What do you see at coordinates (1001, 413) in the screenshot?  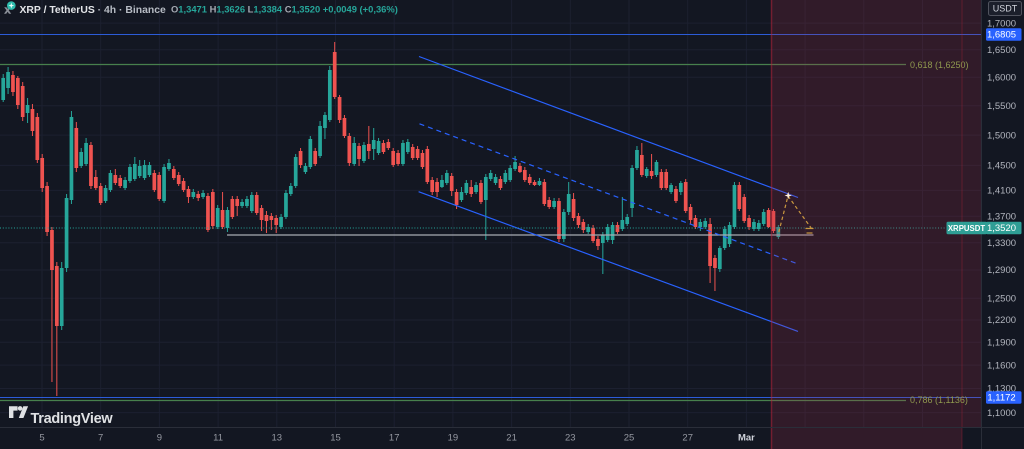 I see `svg-text: 1,1000` at bounding box center [1001, 413].